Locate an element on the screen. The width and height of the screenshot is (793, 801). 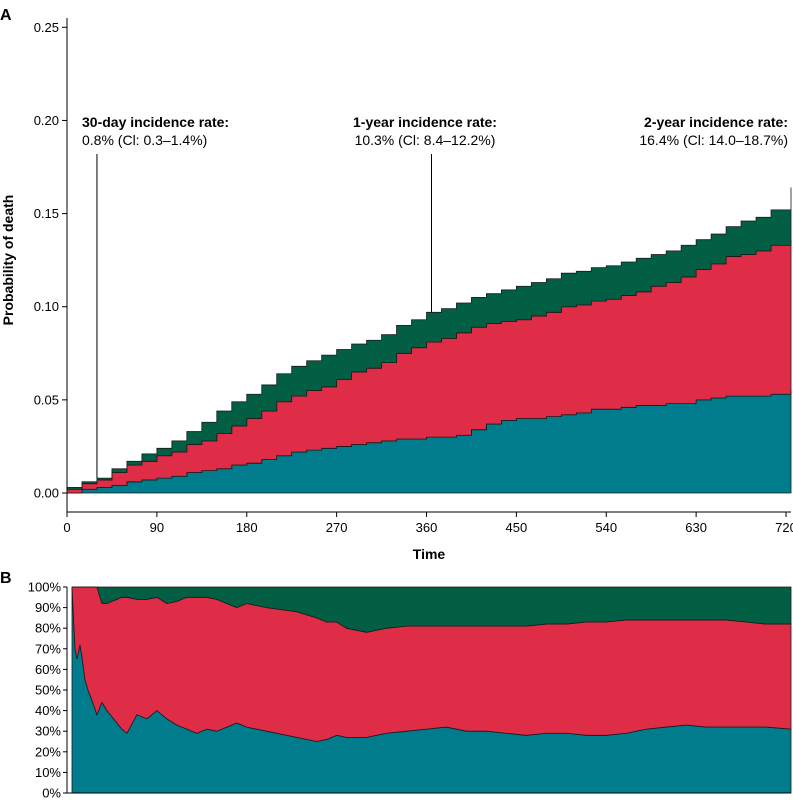
y-tick-label: 0.00 is located at coordinates (46, 493).